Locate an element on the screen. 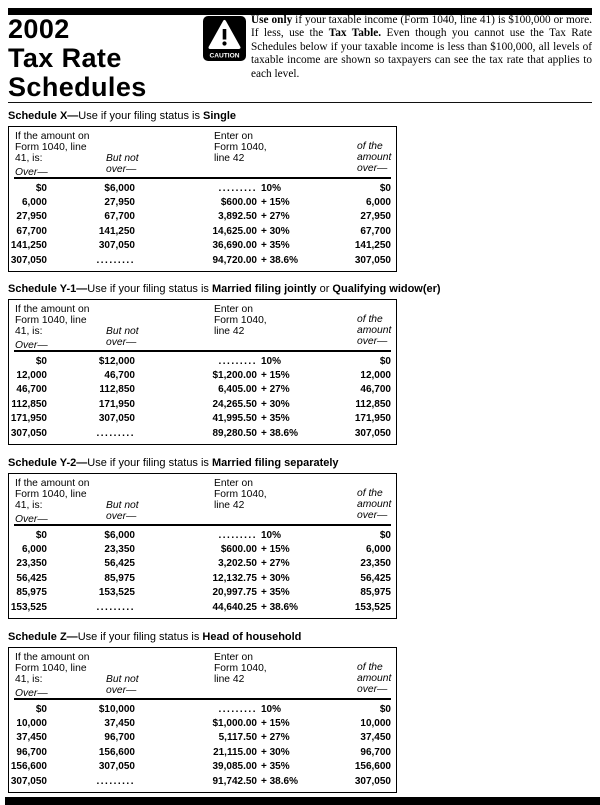  table-row: 67,700 141,250 14,625.00 + 30% 67,700 is located at coordinates (202, 231).